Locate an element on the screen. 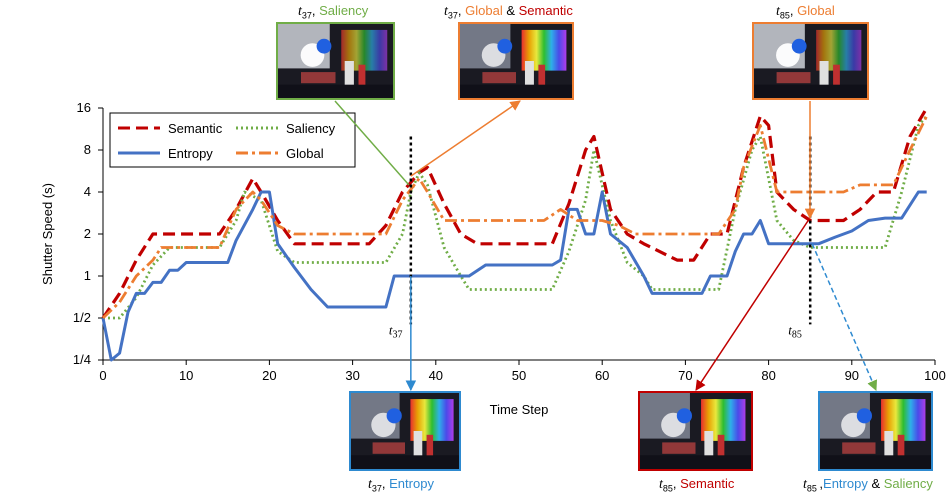 This screenshot has height=498, width=952. caption-t85-global: t85, Global is located at coordinates (805, 12).